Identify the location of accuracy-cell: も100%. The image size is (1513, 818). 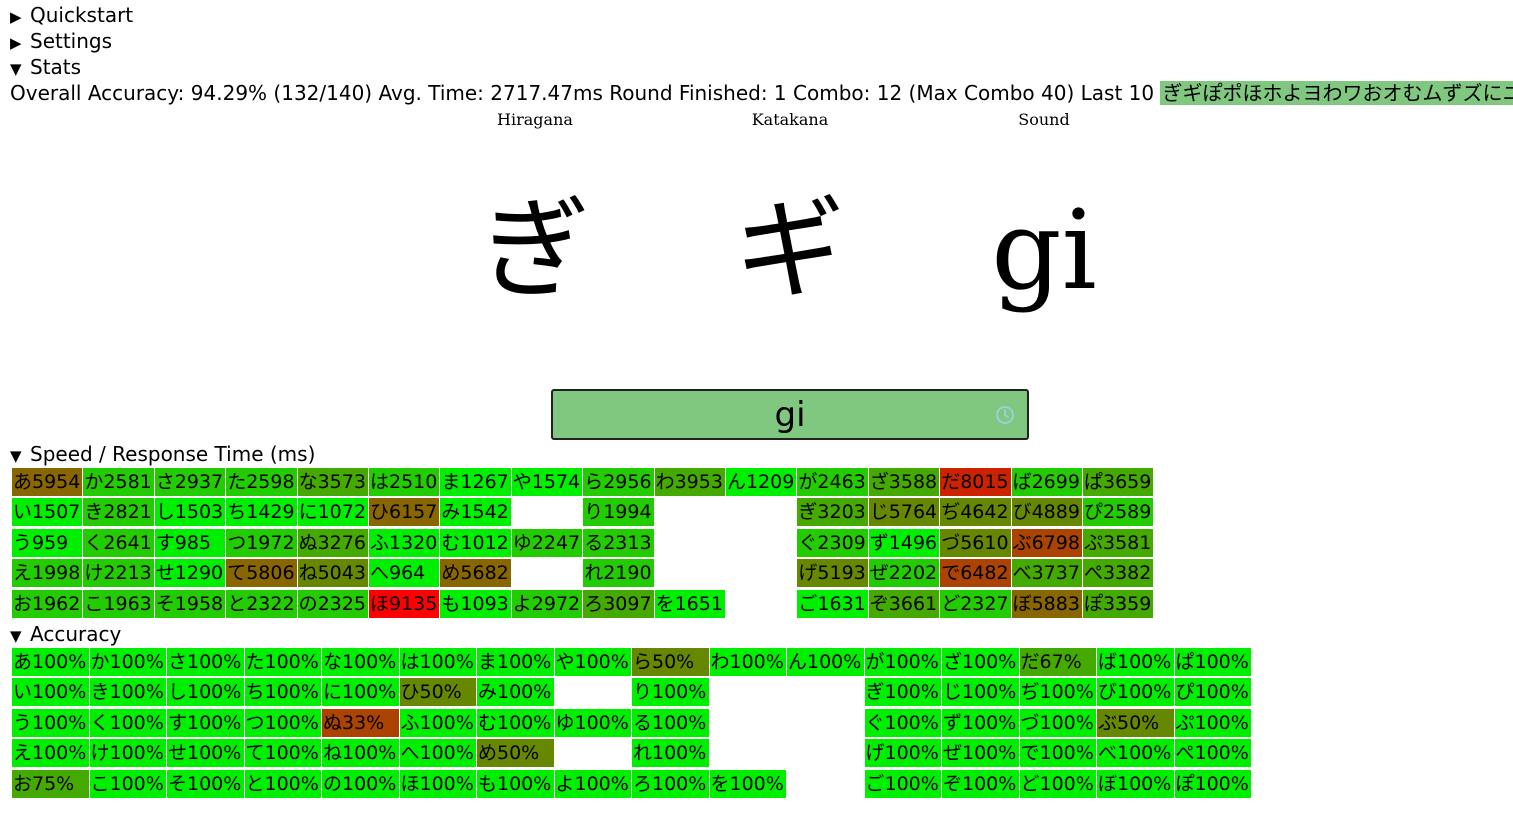
(515, 783).